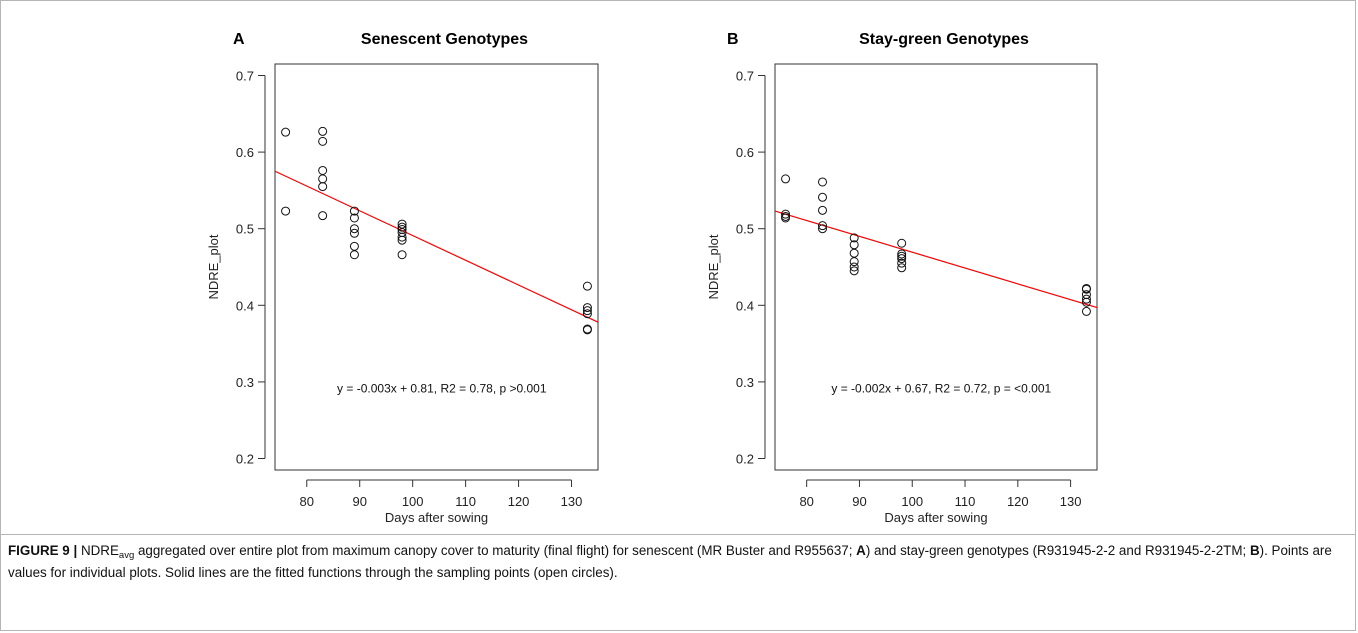  What do you see at coordinates (239, 39) in the screenshot?
I see `panel-label: A` at bounding box center [239, 39].